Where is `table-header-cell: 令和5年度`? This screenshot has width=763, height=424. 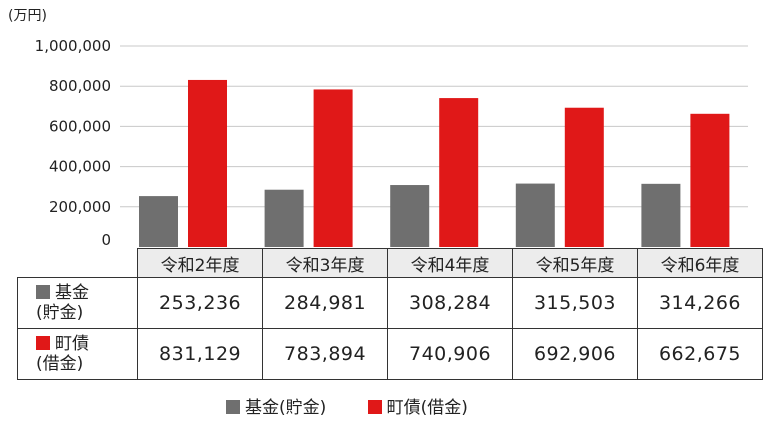 table-header-cell: 令和5年度 is located at coordinates (575, 263).